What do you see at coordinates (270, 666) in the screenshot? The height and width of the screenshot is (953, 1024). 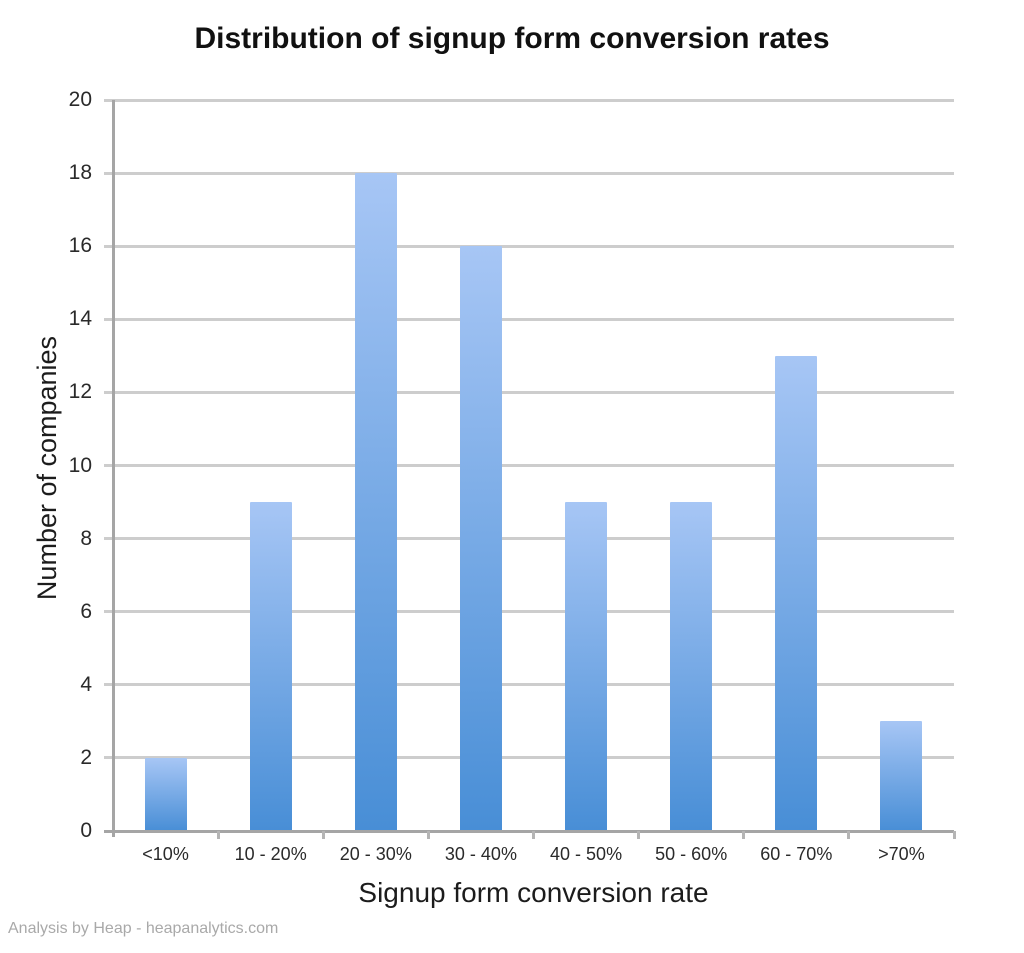 I see `bar-10 - 20%` at bounding box center [270, 666].